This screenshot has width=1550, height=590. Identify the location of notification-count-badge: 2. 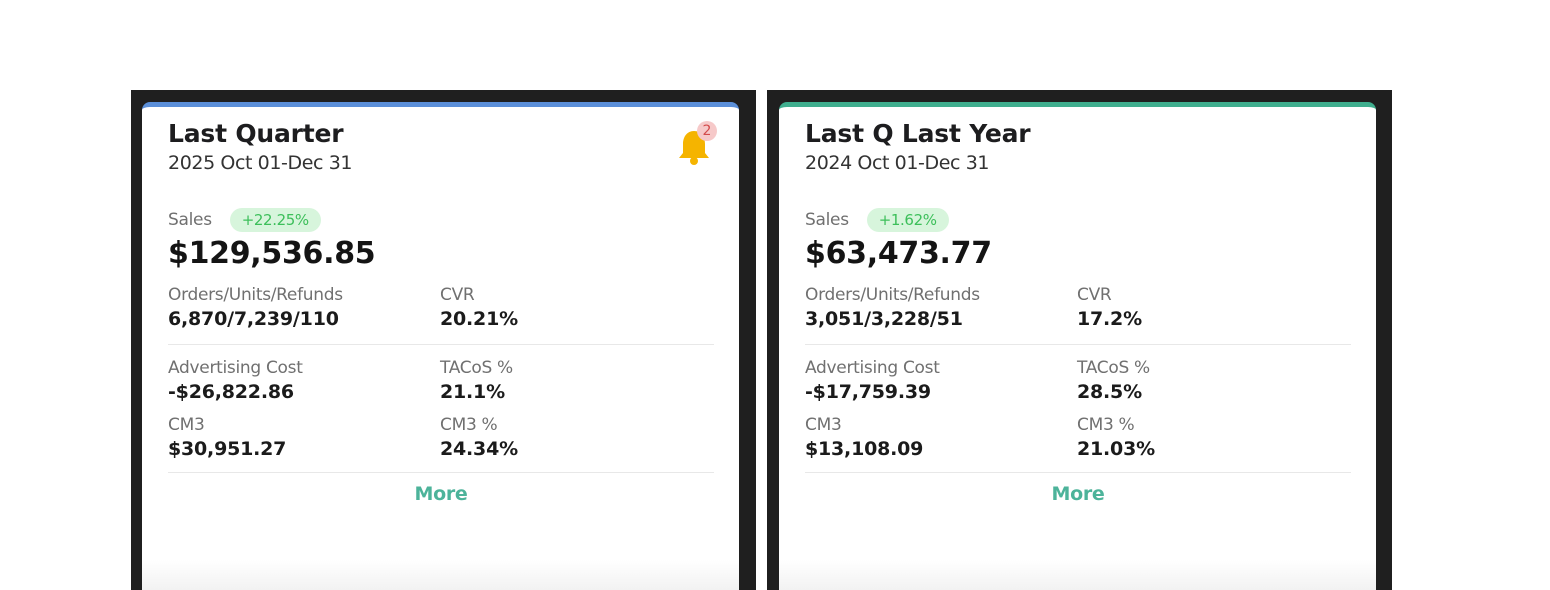
(707, 131).